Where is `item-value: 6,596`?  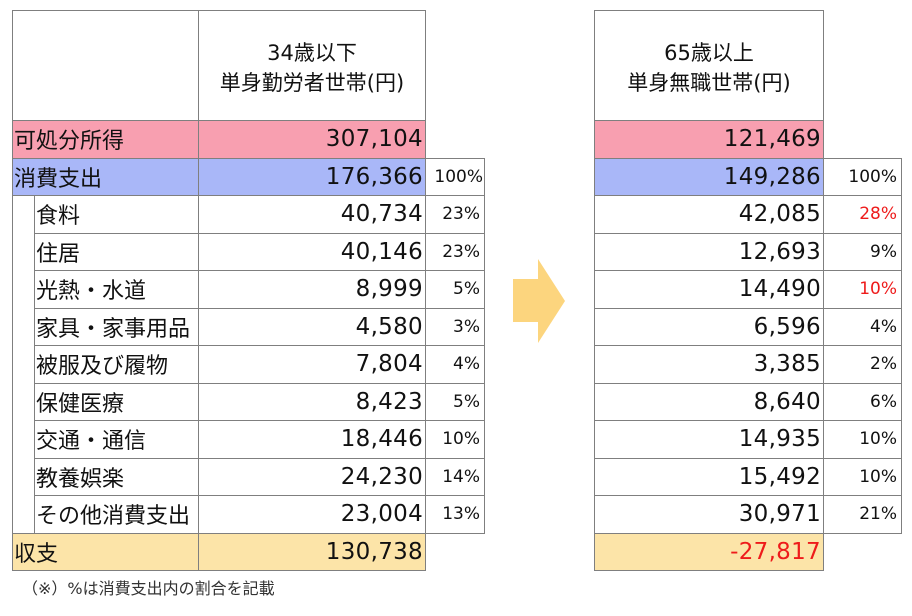
item-value: 6,596 is located at coordinates (709, 326).